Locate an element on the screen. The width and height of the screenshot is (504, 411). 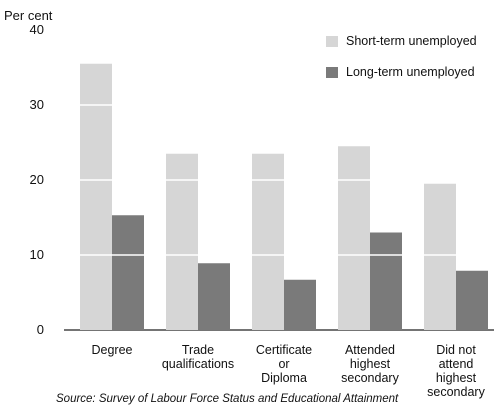
y-tick-label: 20 is located at coordinates (36, 179).